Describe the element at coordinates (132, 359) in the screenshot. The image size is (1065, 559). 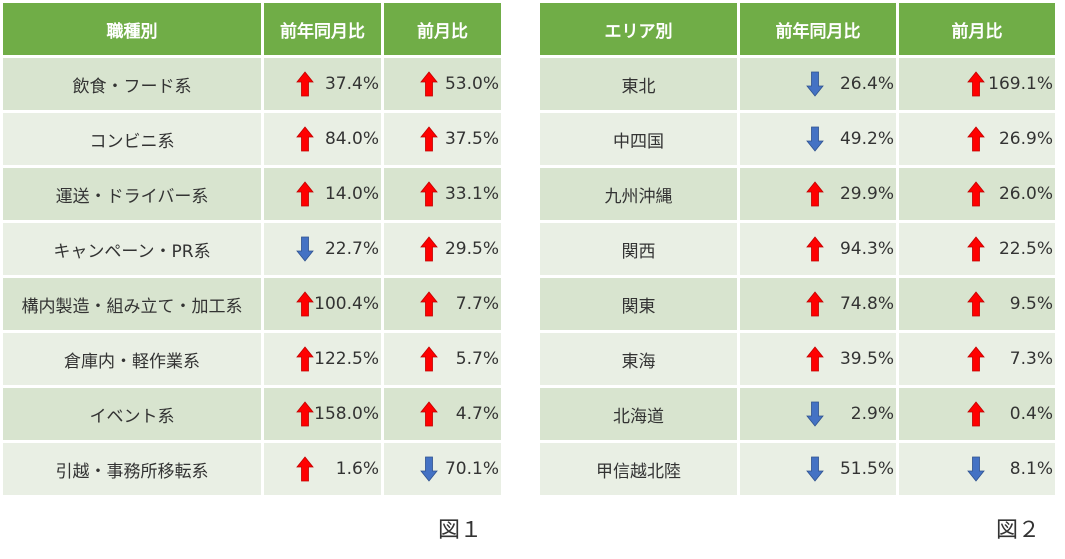
I see `row-label: 倉庫内・軽作業系` at that location.